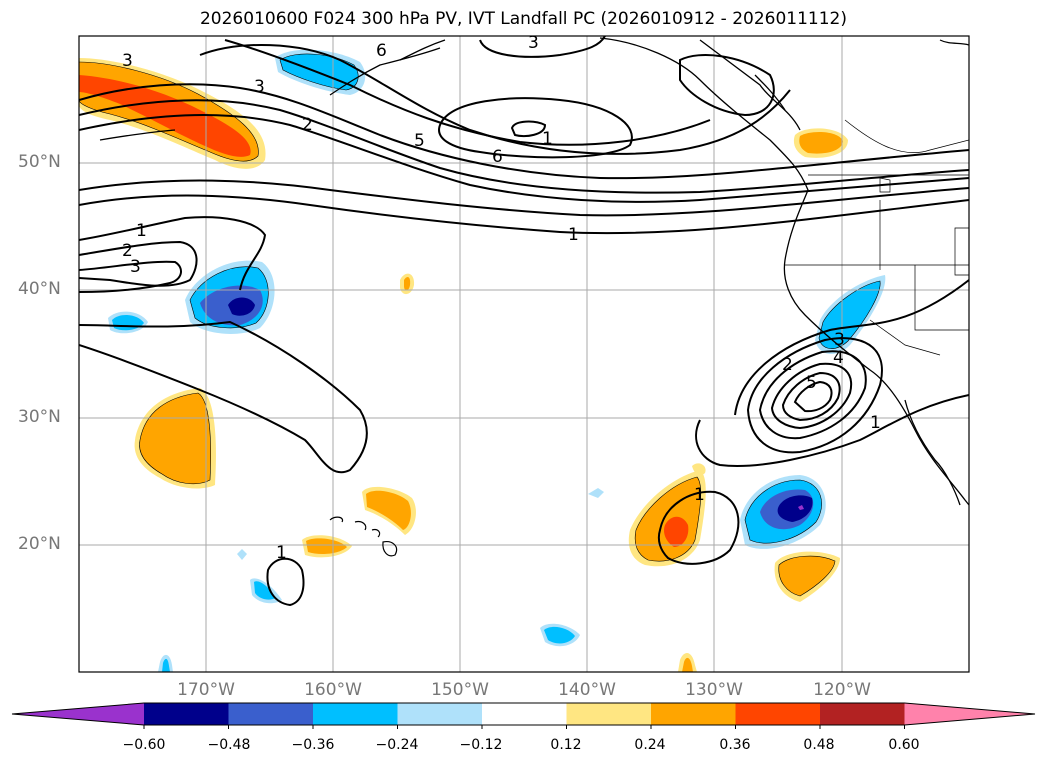  I want to click on colorbar-tick: 0.36, so click(735, 745).